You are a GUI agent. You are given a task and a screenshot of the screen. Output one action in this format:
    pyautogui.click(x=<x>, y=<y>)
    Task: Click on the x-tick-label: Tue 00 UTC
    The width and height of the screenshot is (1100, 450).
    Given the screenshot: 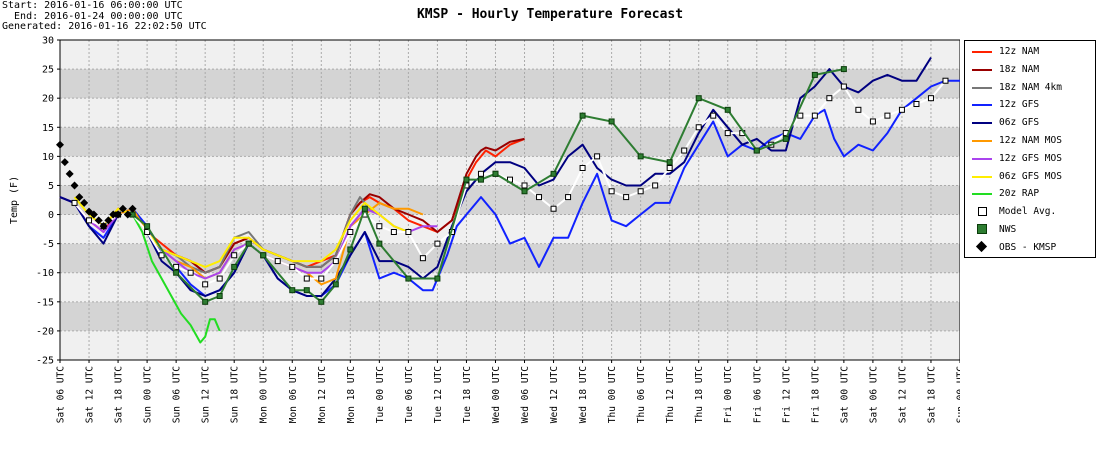 What is the action you would take?
    pyautogui.click(x=380, y=394)
    